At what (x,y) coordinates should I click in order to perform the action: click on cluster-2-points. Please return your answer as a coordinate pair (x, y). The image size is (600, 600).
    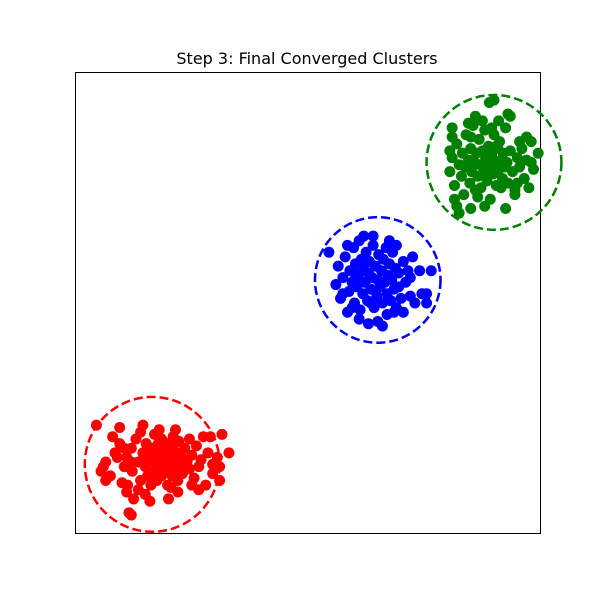
    Looking at the image, I should click on (380, 281).